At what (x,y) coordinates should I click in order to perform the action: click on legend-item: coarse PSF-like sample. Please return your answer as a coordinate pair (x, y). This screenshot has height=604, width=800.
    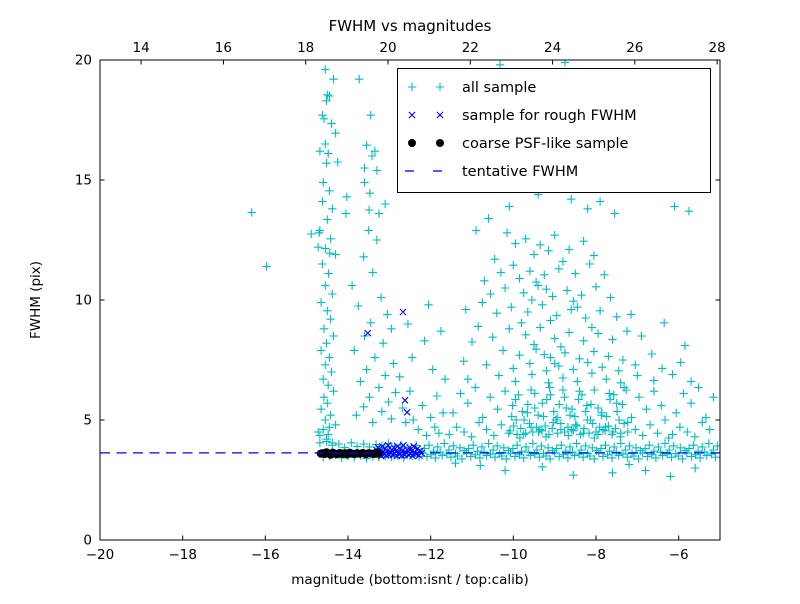
    Looking at the image, I should click on (518, 144).